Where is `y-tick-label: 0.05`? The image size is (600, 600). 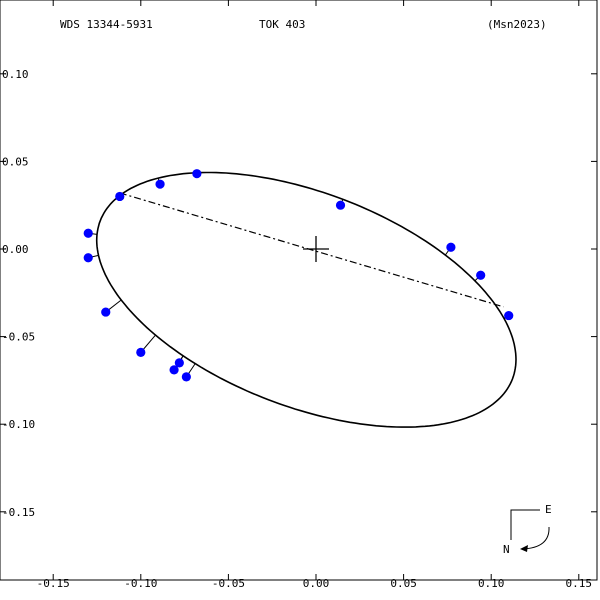
y-tick-label: 0.05 is located at coordinates (15, 161).